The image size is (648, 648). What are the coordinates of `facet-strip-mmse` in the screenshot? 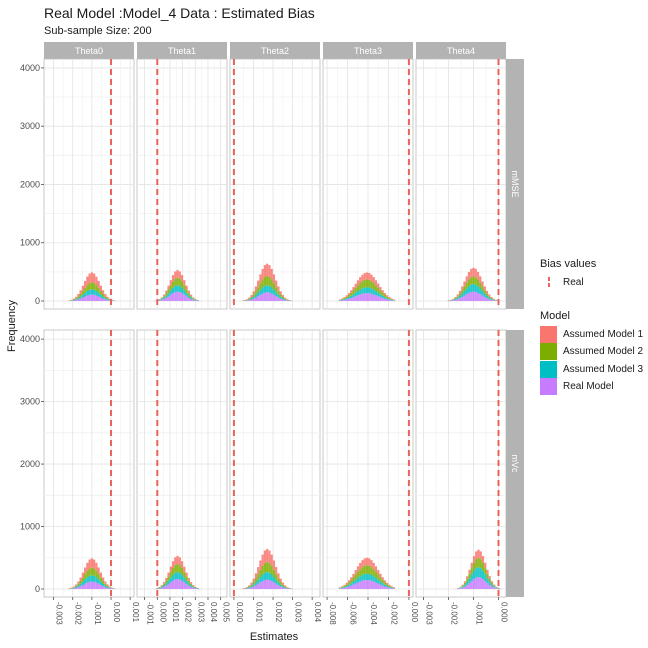 It's located at (515, 184).